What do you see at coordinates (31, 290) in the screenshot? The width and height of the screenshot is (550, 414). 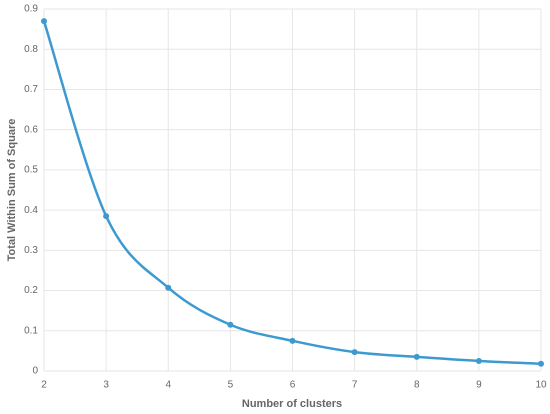 I see `y-tick-label: 0.2` at bounding box center [31, 290].